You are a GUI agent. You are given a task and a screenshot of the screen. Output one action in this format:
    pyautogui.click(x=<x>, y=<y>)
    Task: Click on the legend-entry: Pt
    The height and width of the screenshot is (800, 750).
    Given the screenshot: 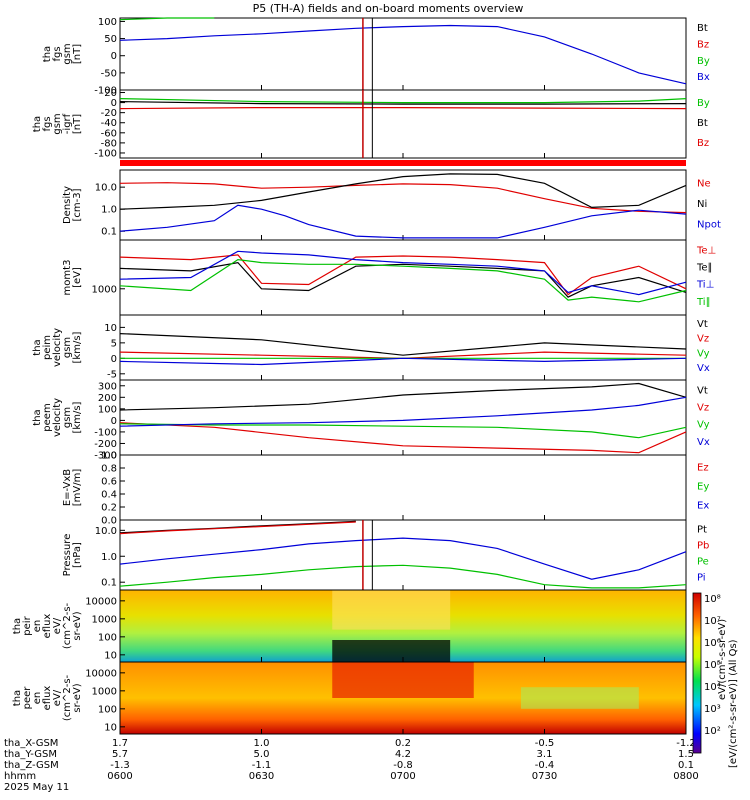 What is the action you would take?
    pyautogui.click(x=702, y=530)
    